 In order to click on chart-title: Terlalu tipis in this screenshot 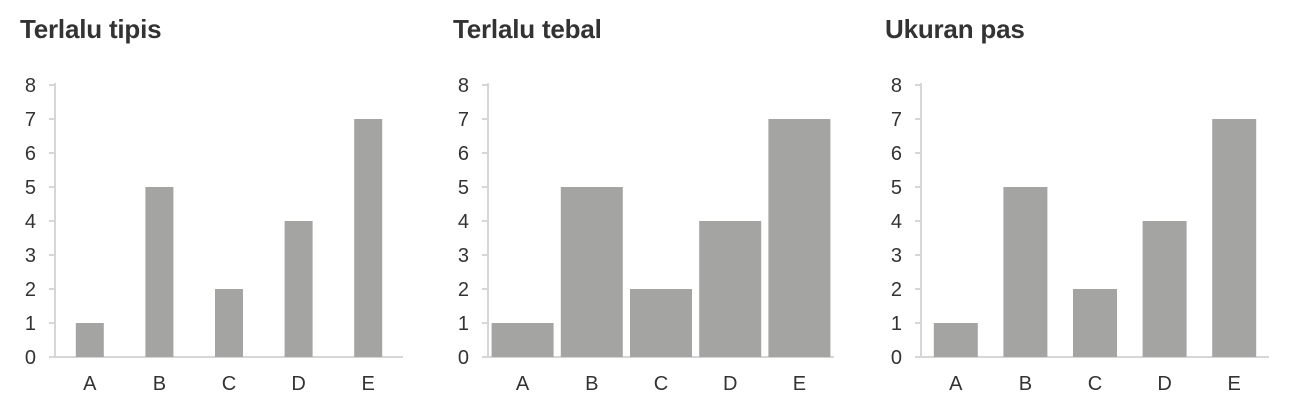, I will do `click(91, 29)`.